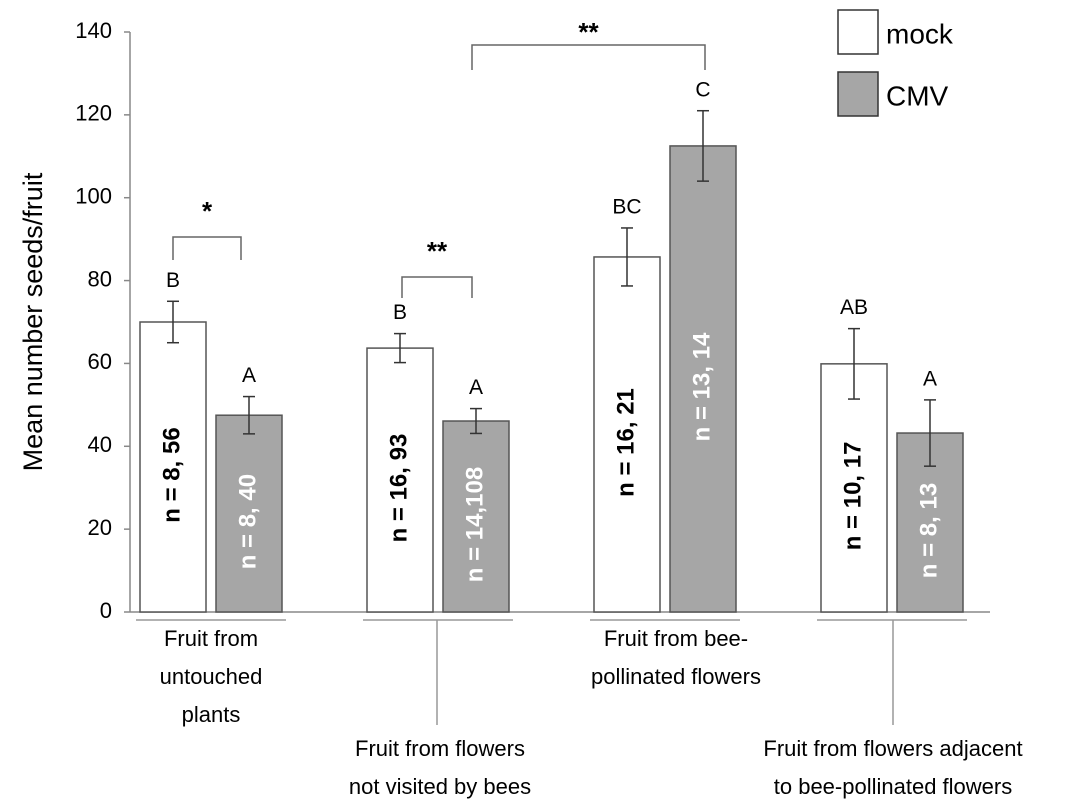 This screenshot has height=804, width=1088. I want to click on significance-letter: AB, so click(854, 307).